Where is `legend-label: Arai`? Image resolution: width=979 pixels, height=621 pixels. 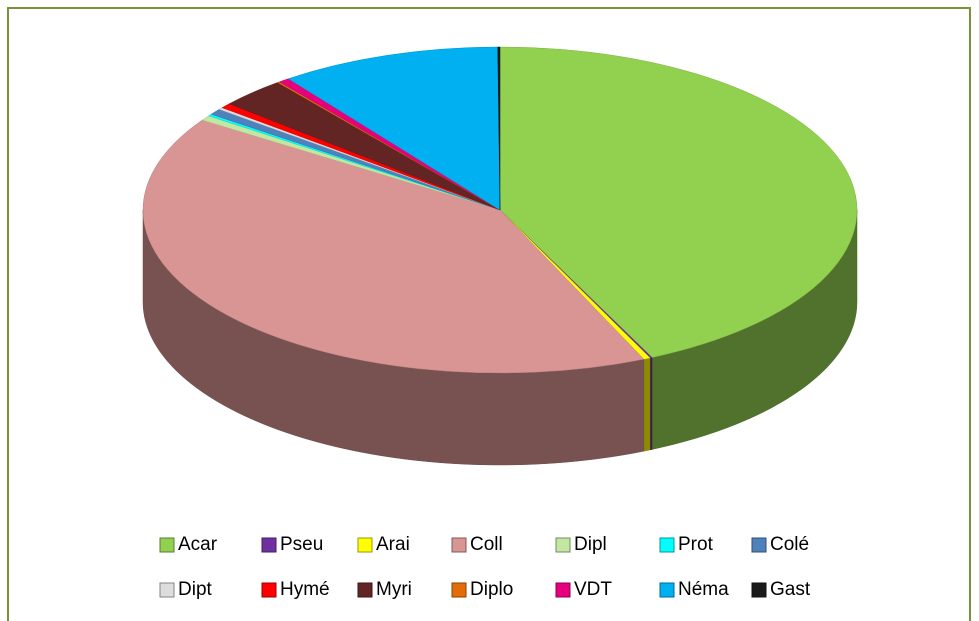
legend-label: Arai is located at coordinates (393, 544).